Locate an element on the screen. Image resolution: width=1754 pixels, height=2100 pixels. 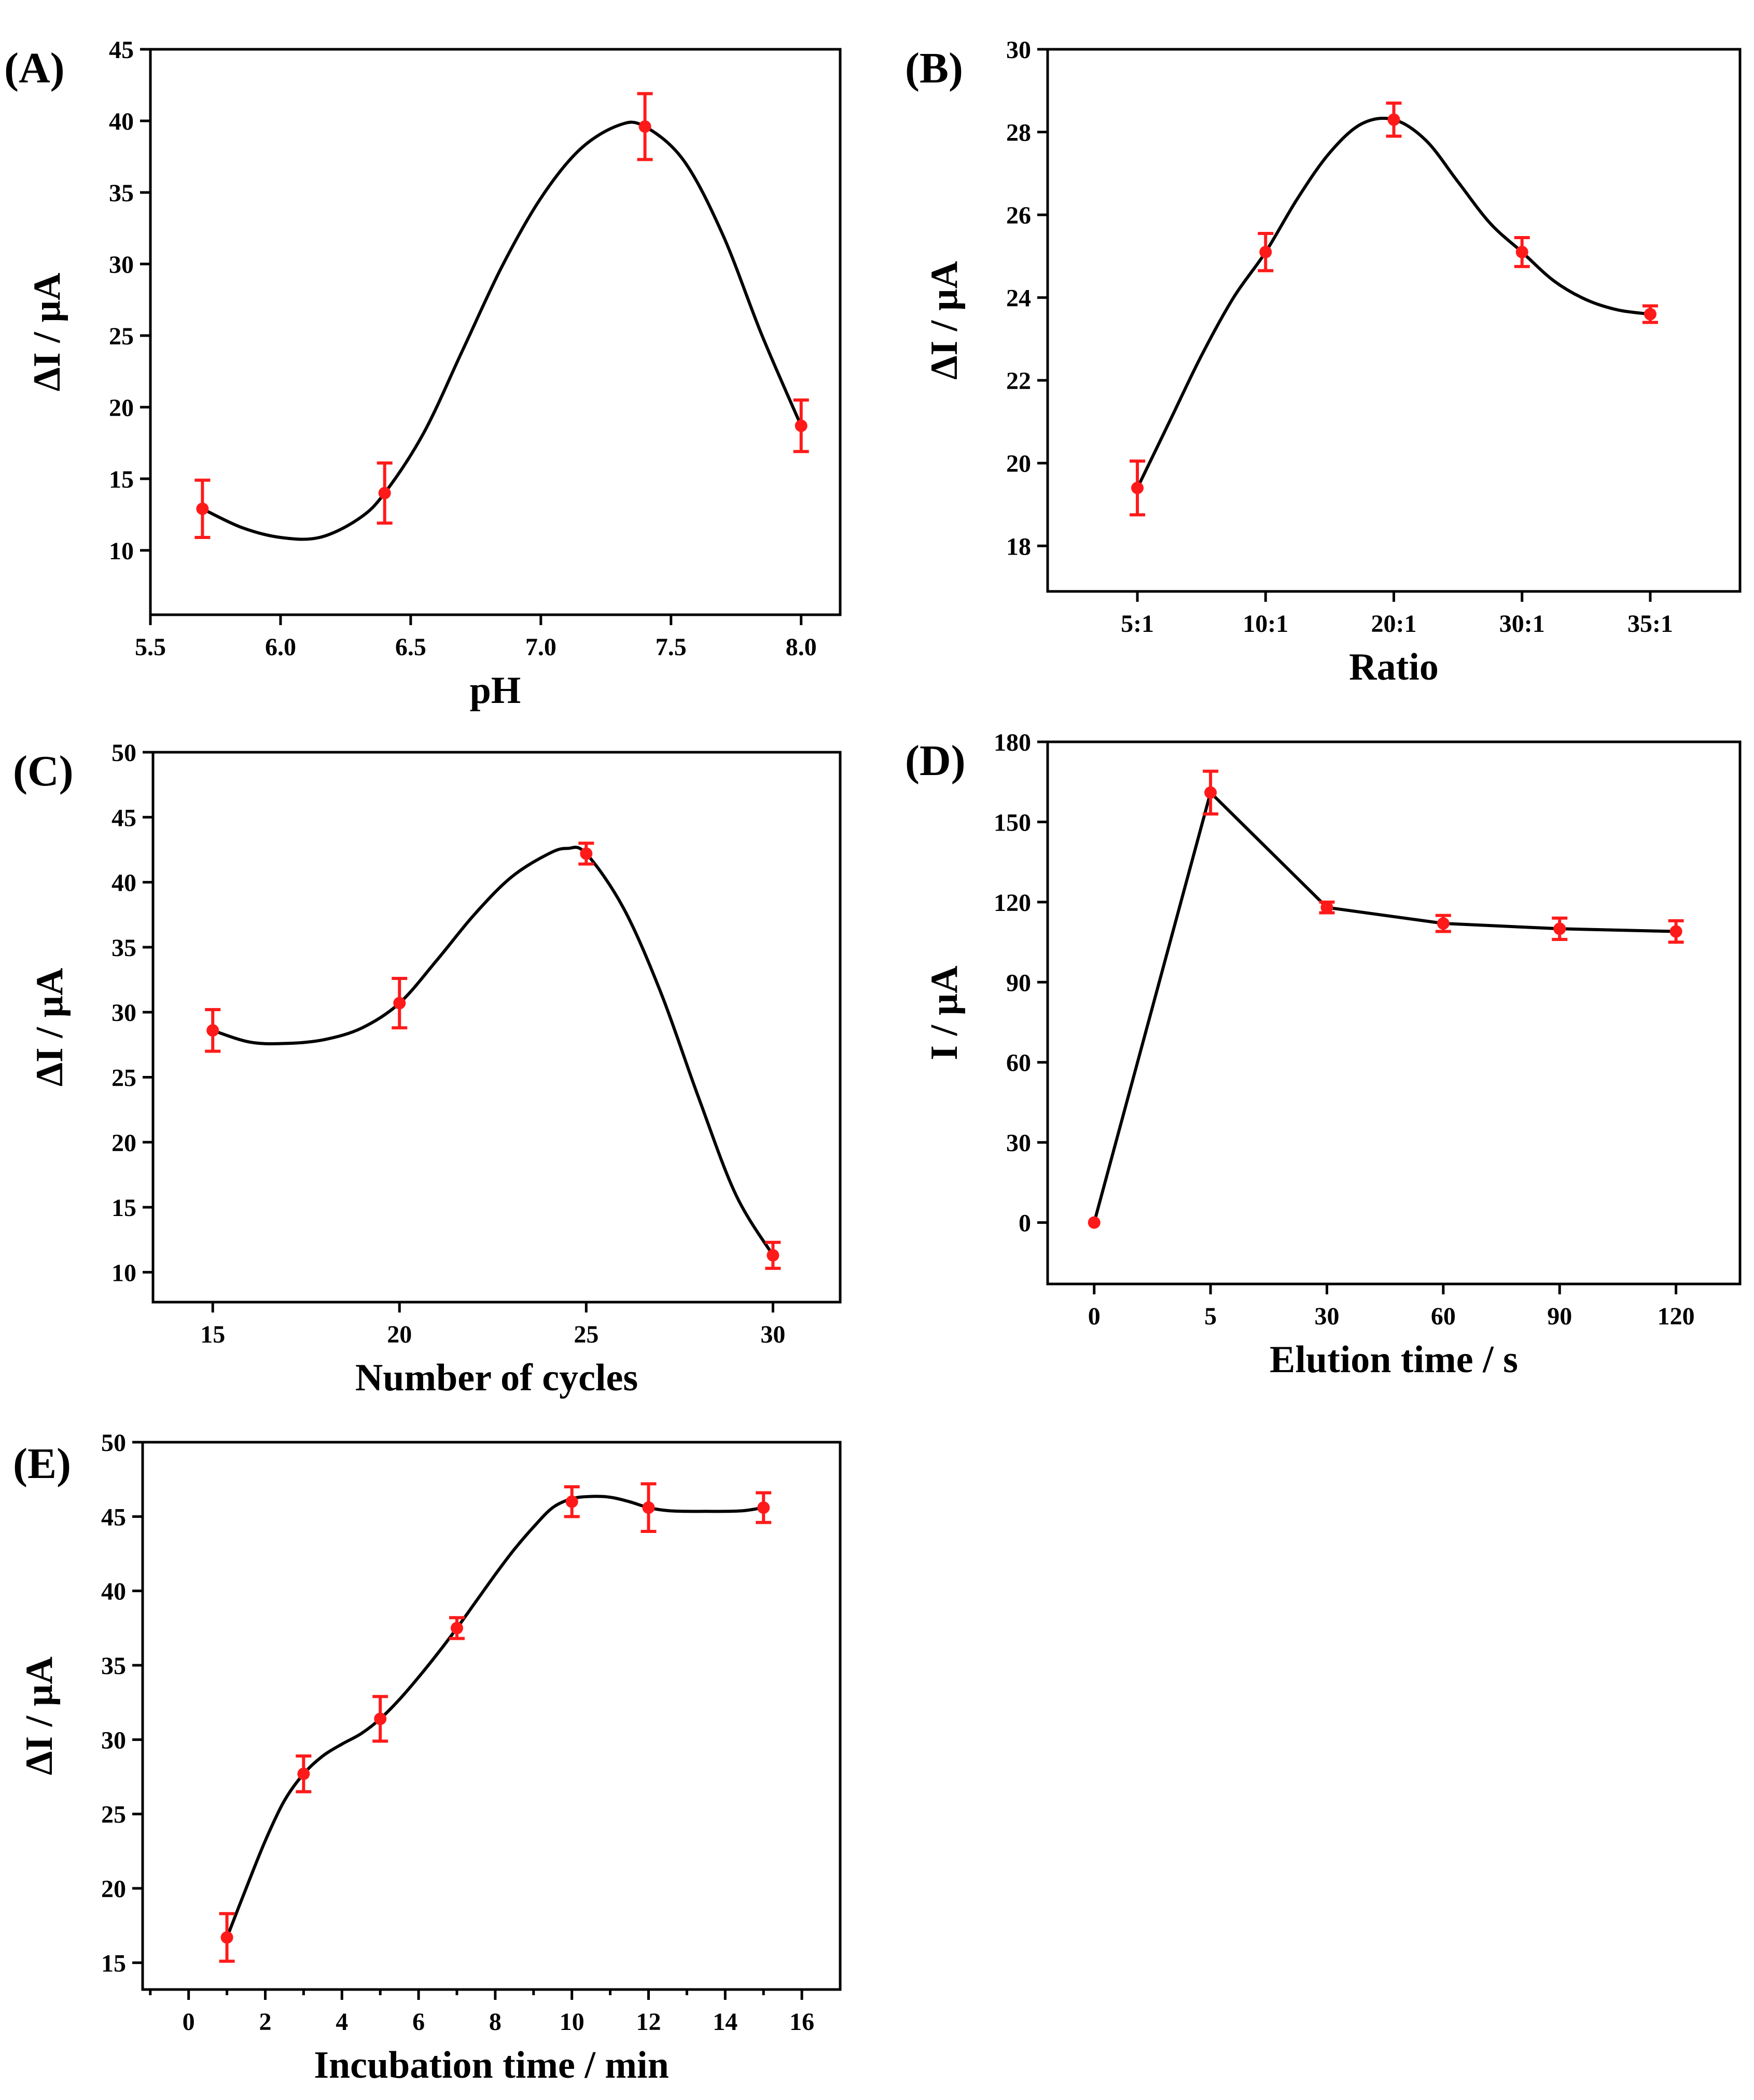
x-tick-label: 6.5 is located at coordinates (411, 647).